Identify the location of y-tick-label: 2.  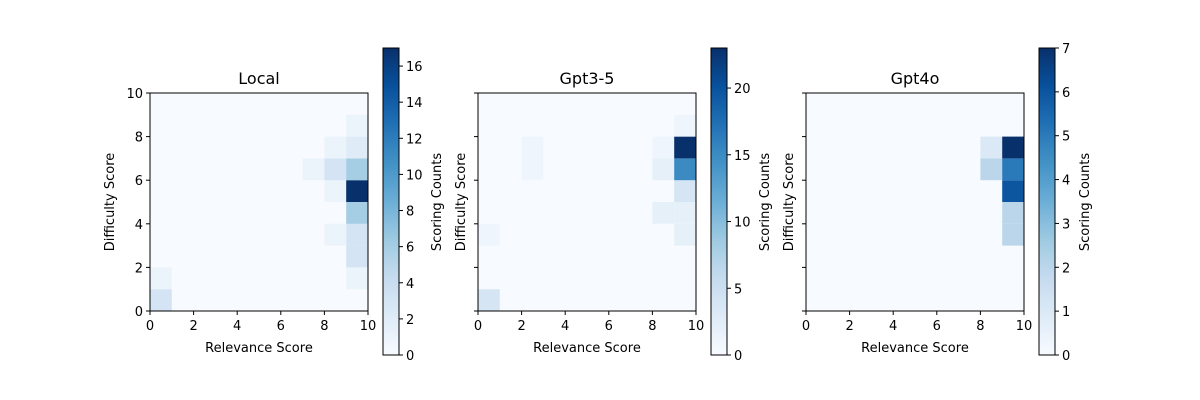
(139, 268).